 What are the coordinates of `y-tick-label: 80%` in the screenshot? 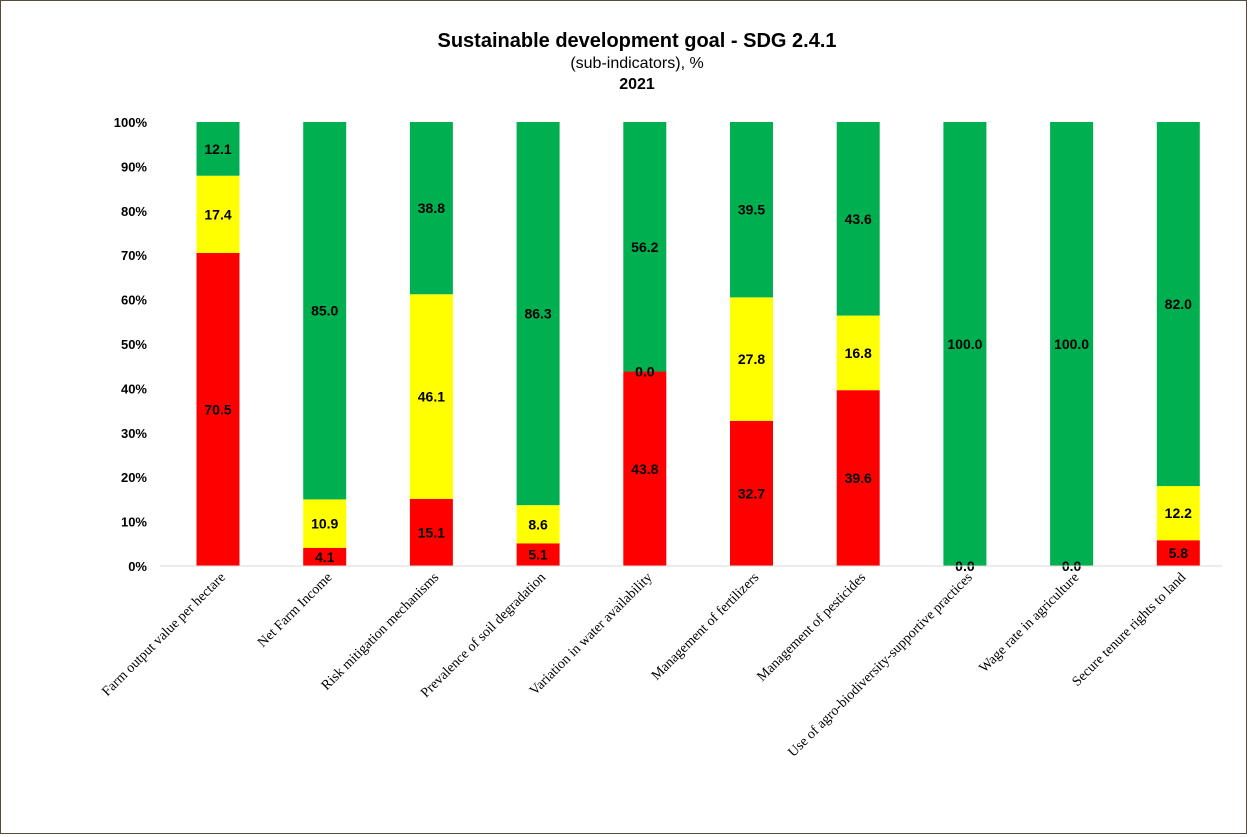 It's located at (134, 211).